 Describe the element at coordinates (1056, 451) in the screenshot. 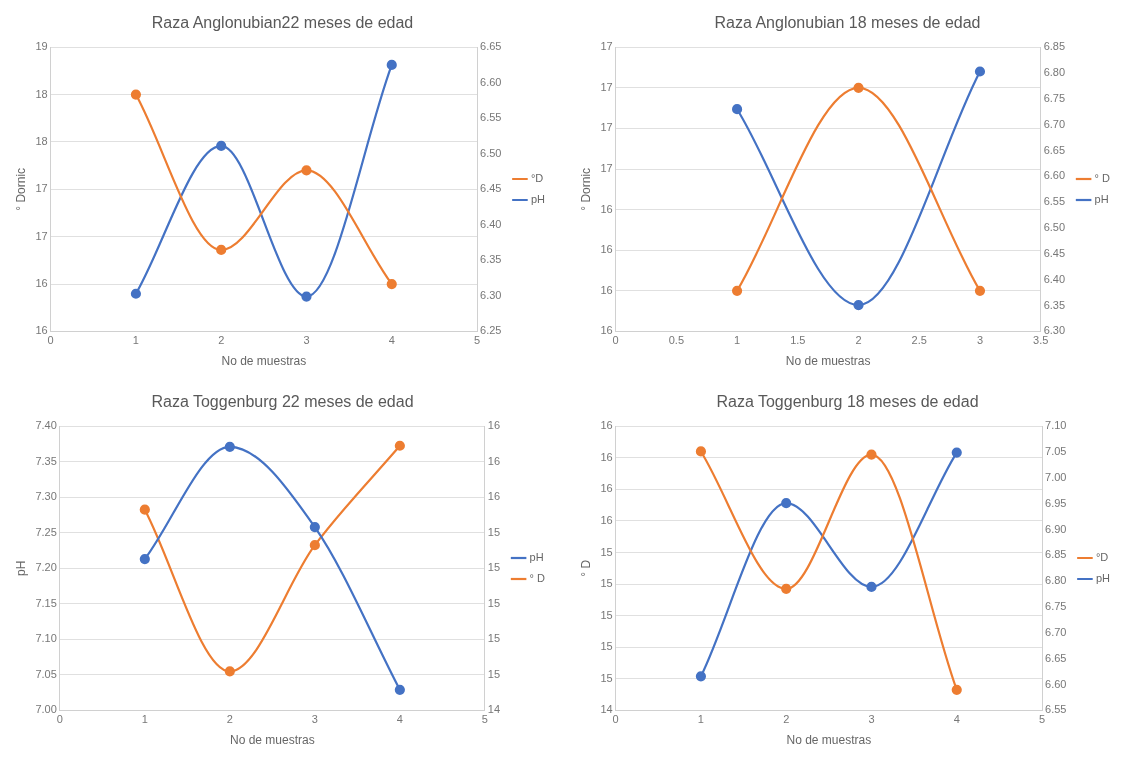

I see `y2-tick-label: 7.05` at that location.